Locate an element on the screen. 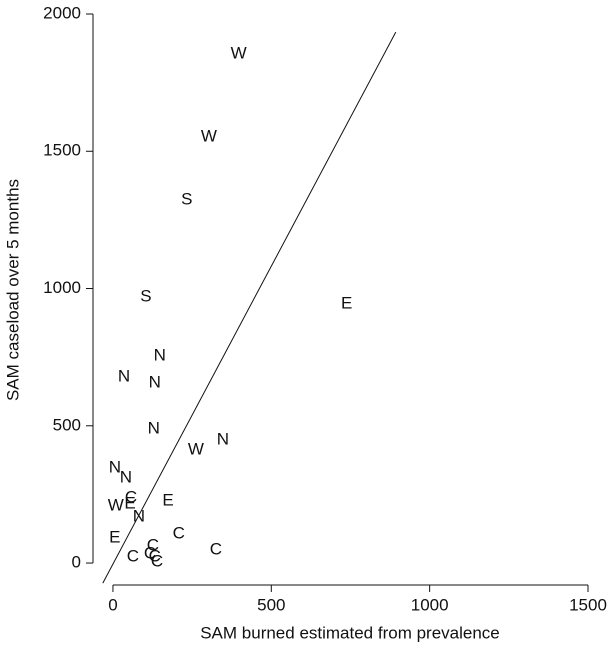 Image resolution: width=611 pixels, height=648 pixels. x-axis-label: SAM burned estimated from prevalence is located at coordinates (350, 632).